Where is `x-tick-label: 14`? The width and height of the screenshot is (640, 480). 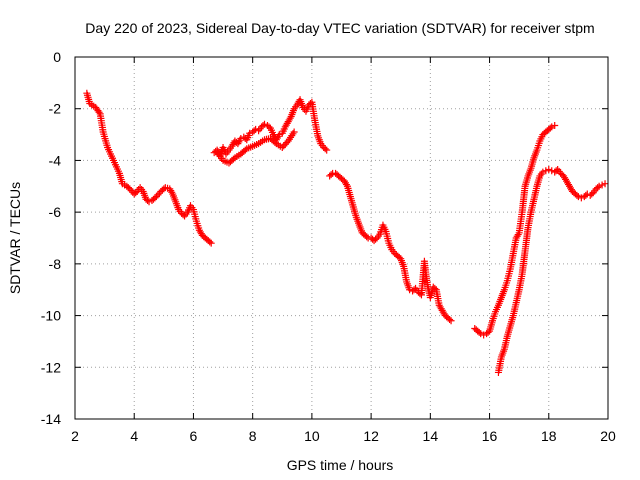 x-tick-label: 14 is located at coordinates (431, 436).